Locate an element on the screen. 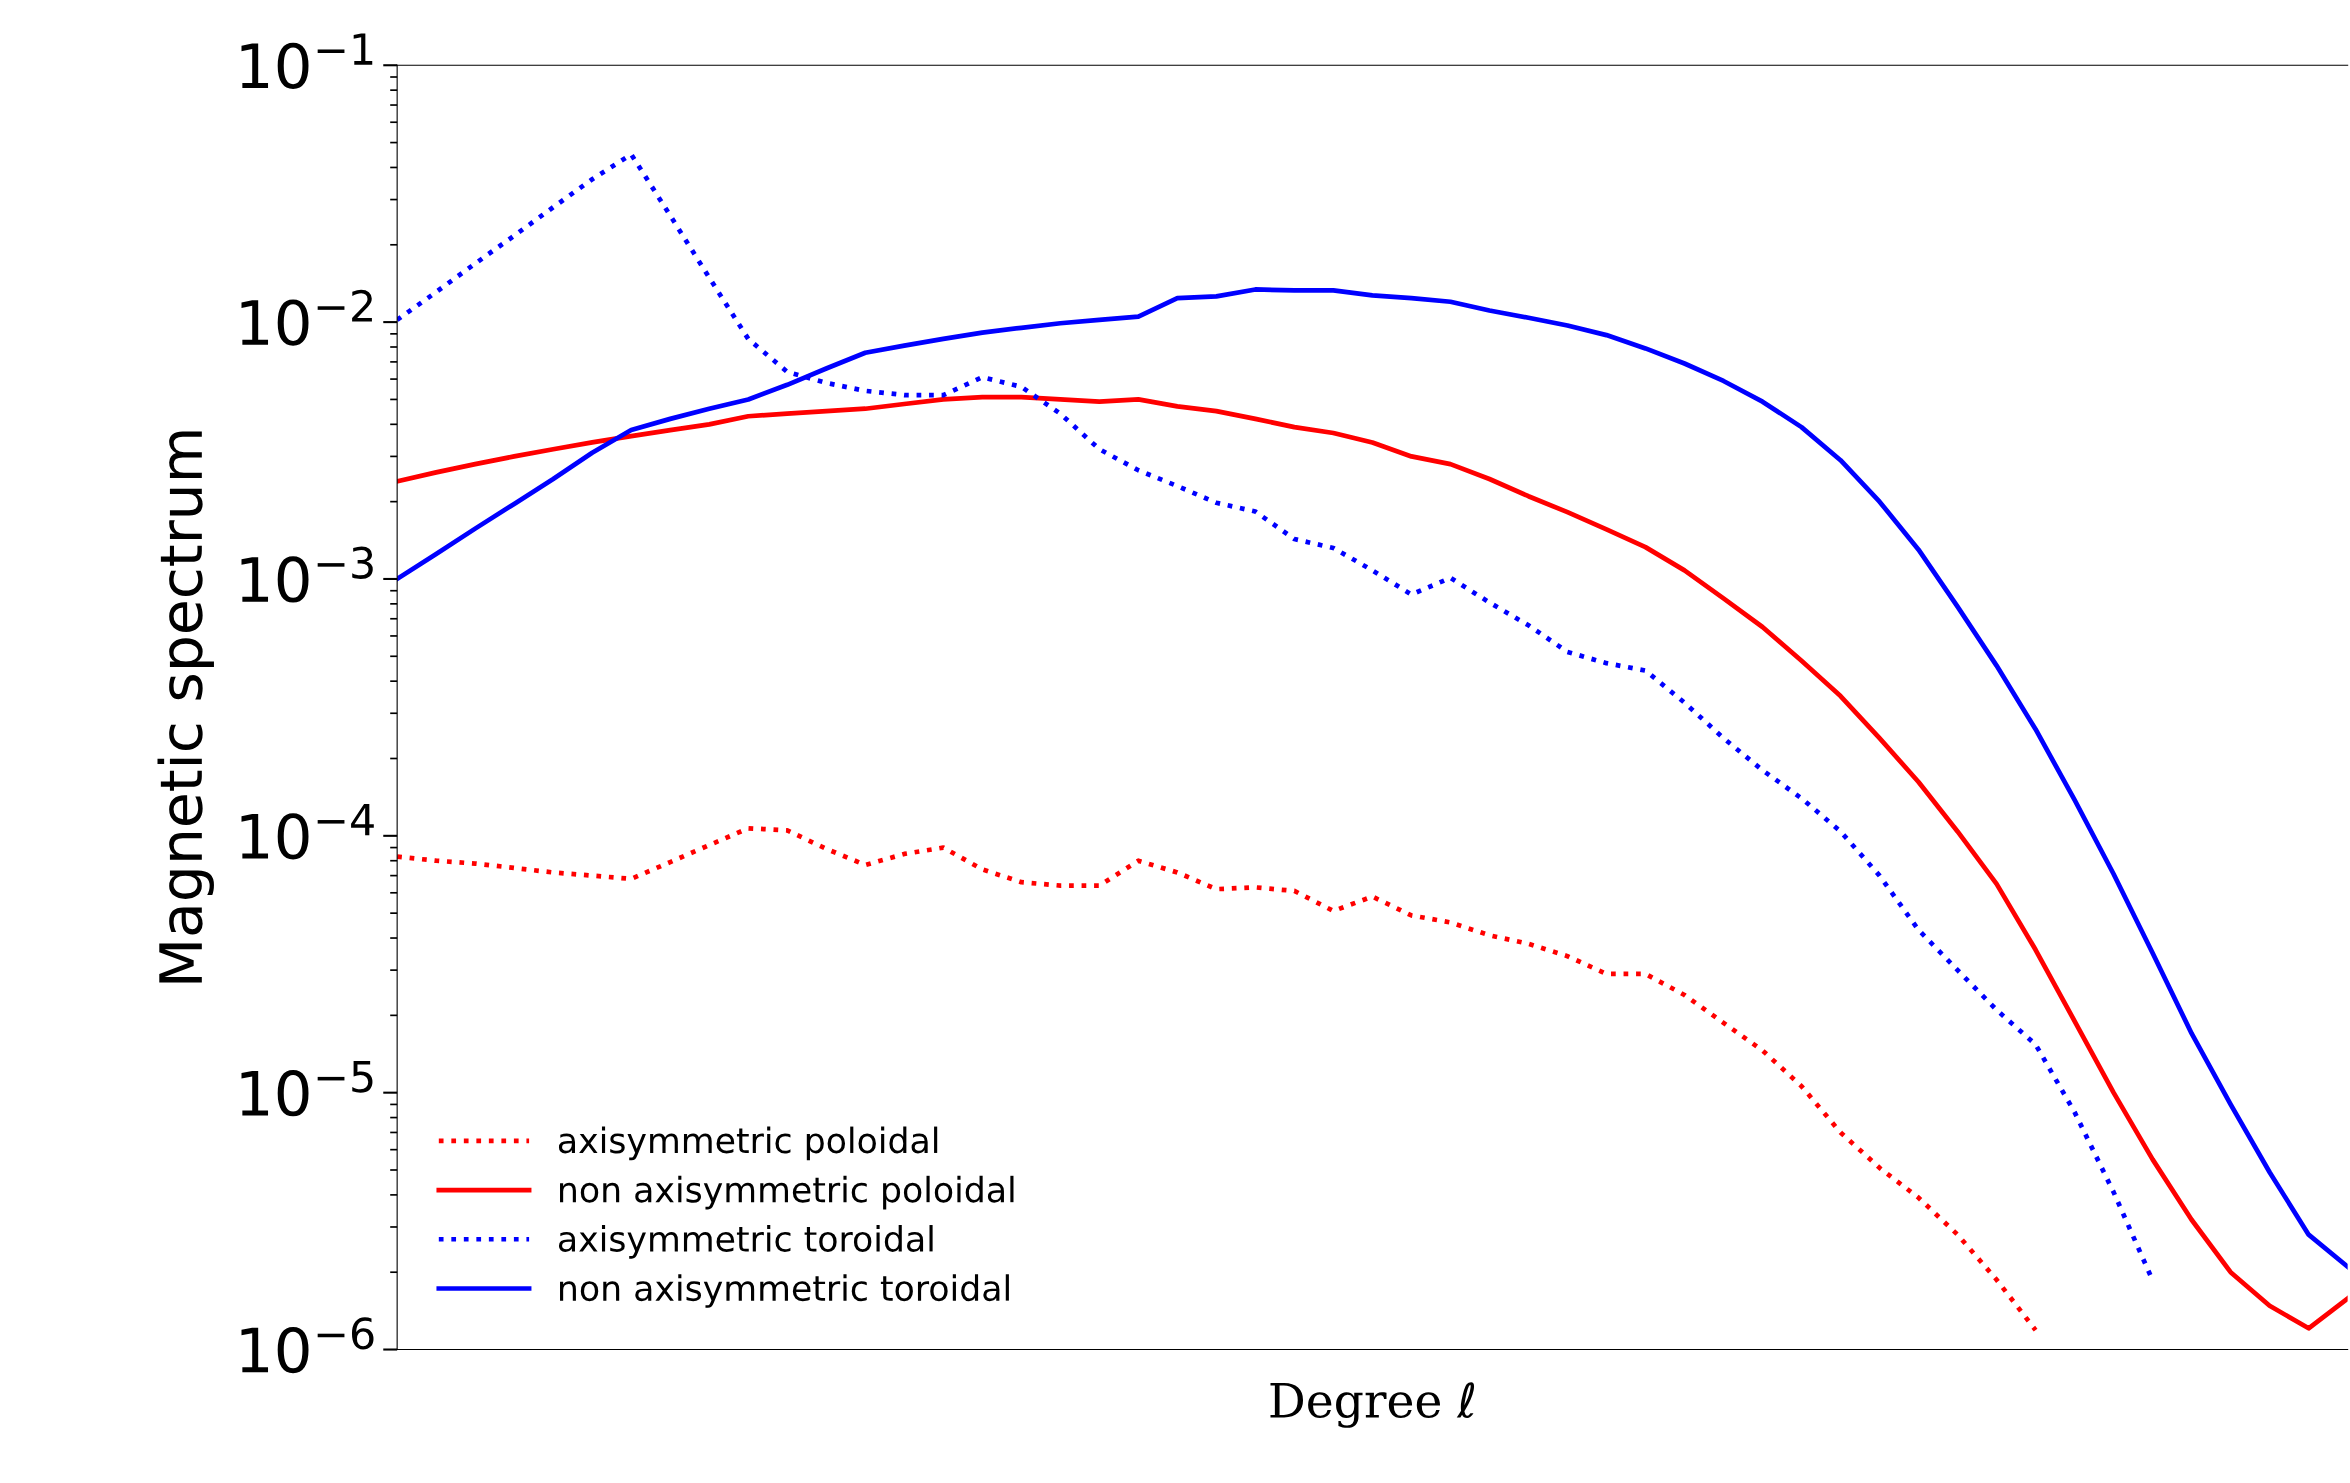 The height and width of the screenshot is (1483, 2350). y-axis-title: Magnetic spectrum is located at coordinates (185, 707).